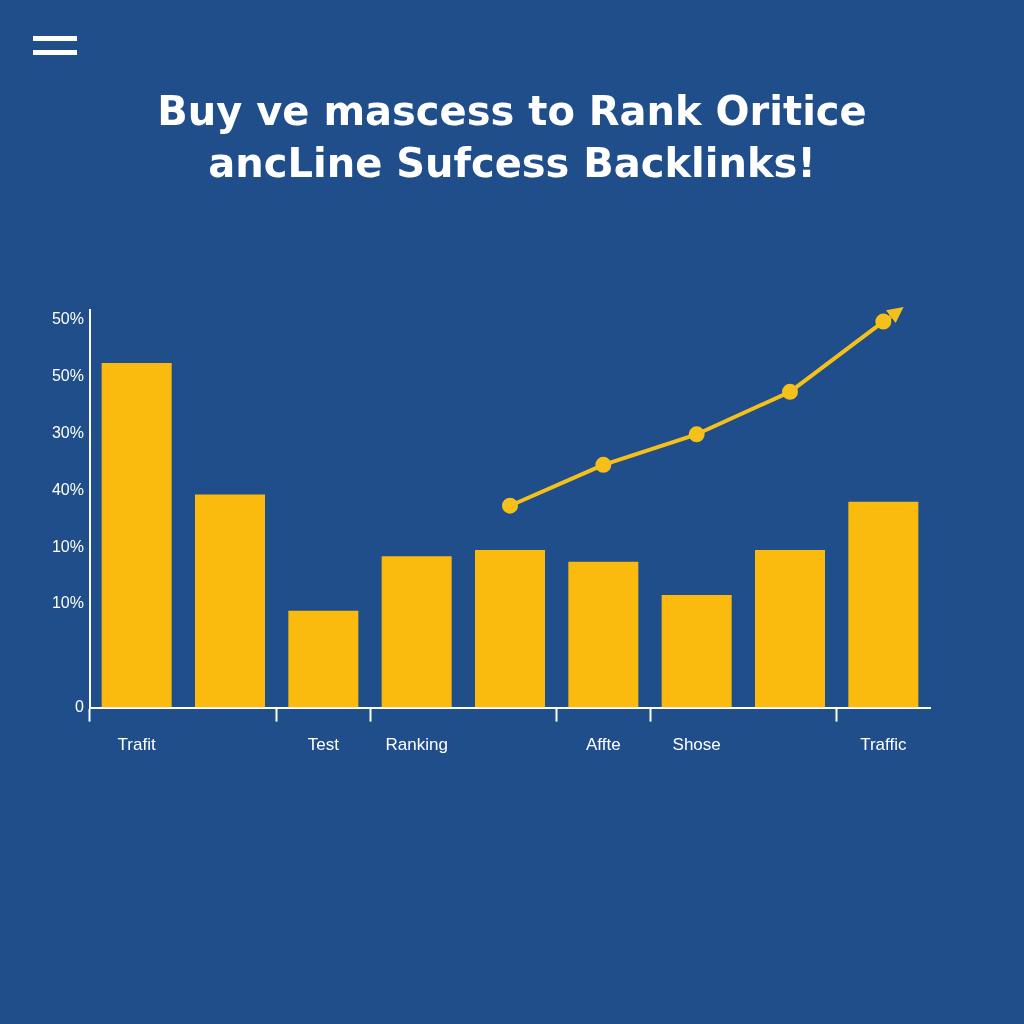 The image size is (1024, 1024). Describe the element at coordinates (323, 745) in the screenshot. I see `x-tick-label: Test` at that location.